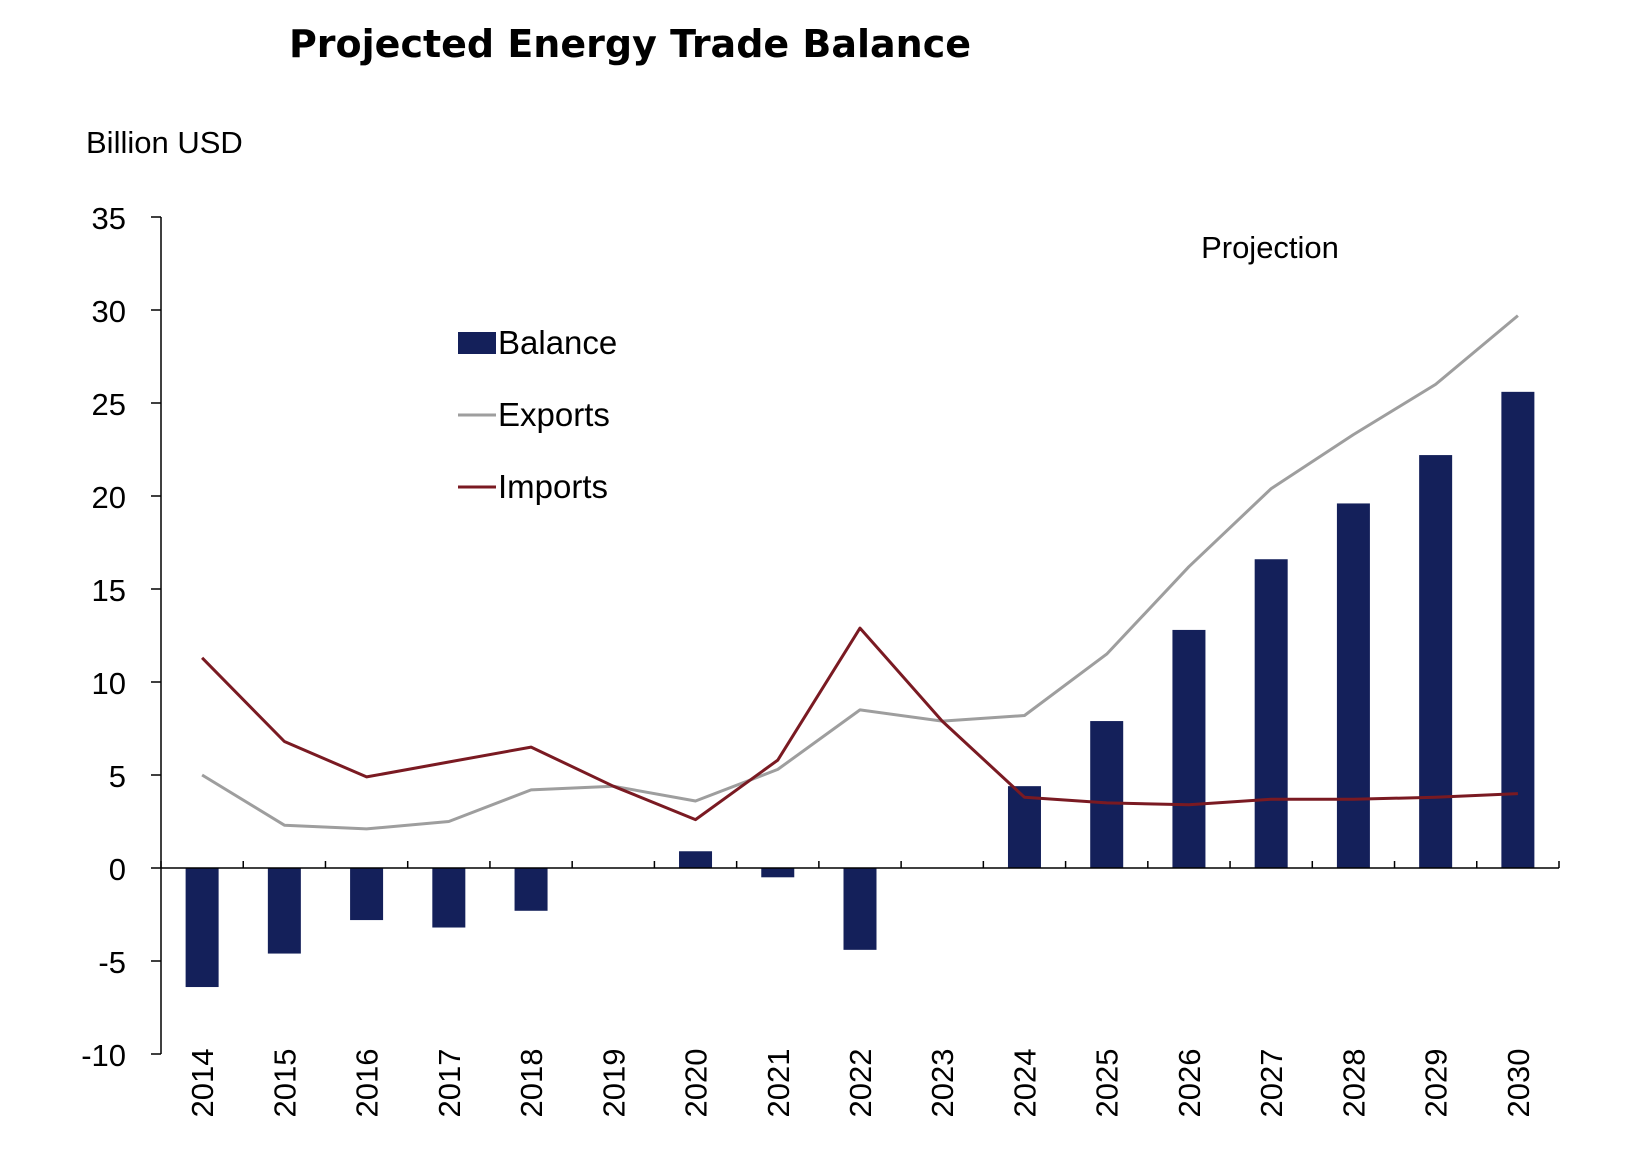  I want to click on y-tick-label: 0, so click(117, 869).